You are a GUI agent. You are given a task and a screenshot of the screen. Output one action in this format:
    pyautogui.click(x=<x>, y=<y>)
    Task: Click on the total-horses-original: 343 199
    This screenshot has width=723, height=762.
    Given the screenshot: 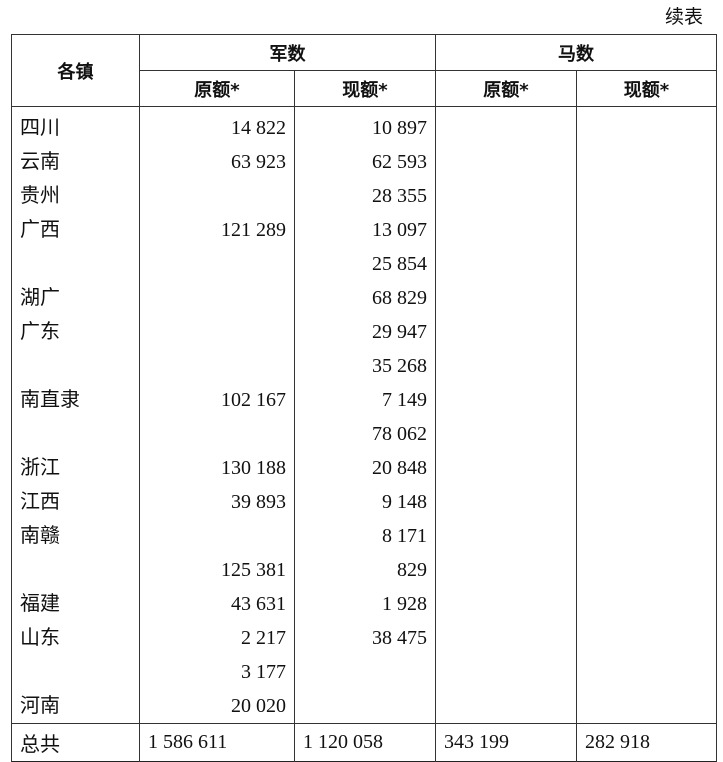 What is the action you would take?
    pyautogui.click(x=506, y=742)
    